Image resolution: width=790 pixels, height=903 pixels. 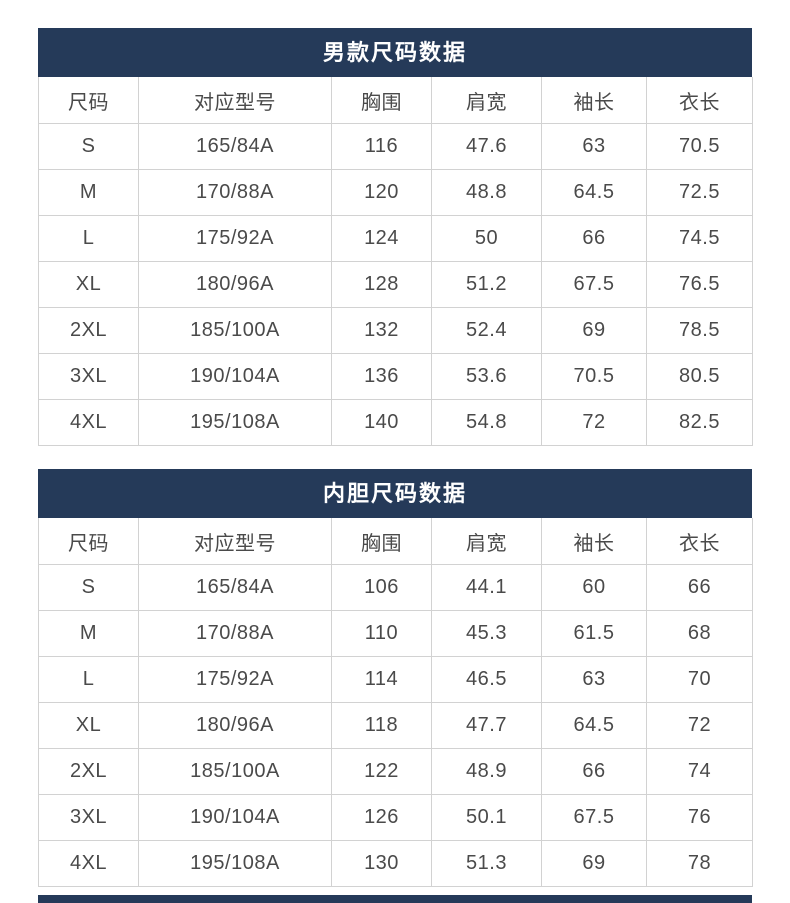 I want to click on value-cell: 80.5, so click(x=699, y=376).